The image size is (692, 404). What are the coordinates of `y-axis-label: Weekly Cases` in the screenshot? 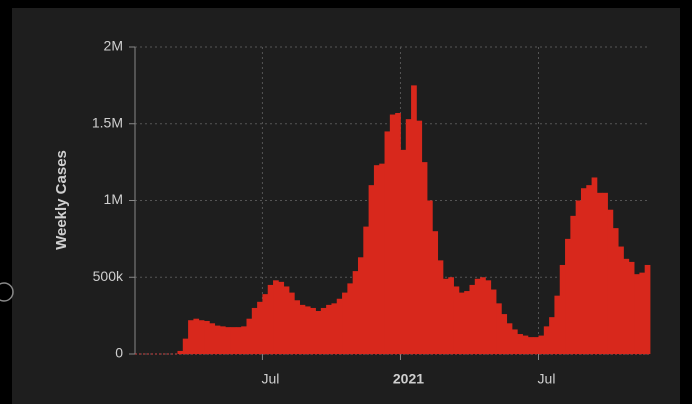 It's located at (61, 200).